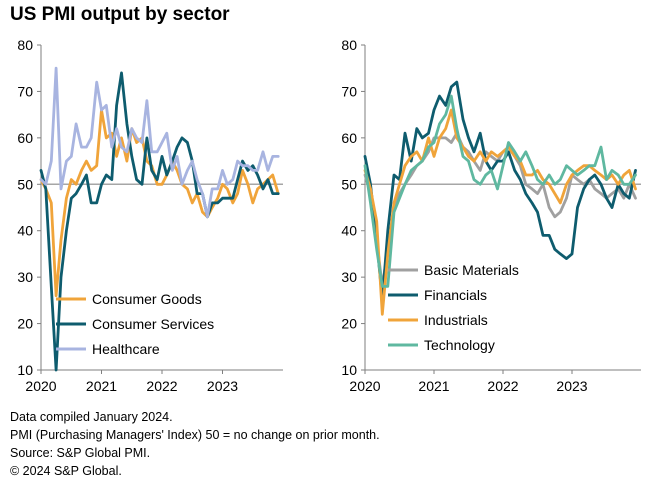  Describe the element at coordinates (471, 270) in the screenshot. I see `legend-label: Basic Materials` at that location.